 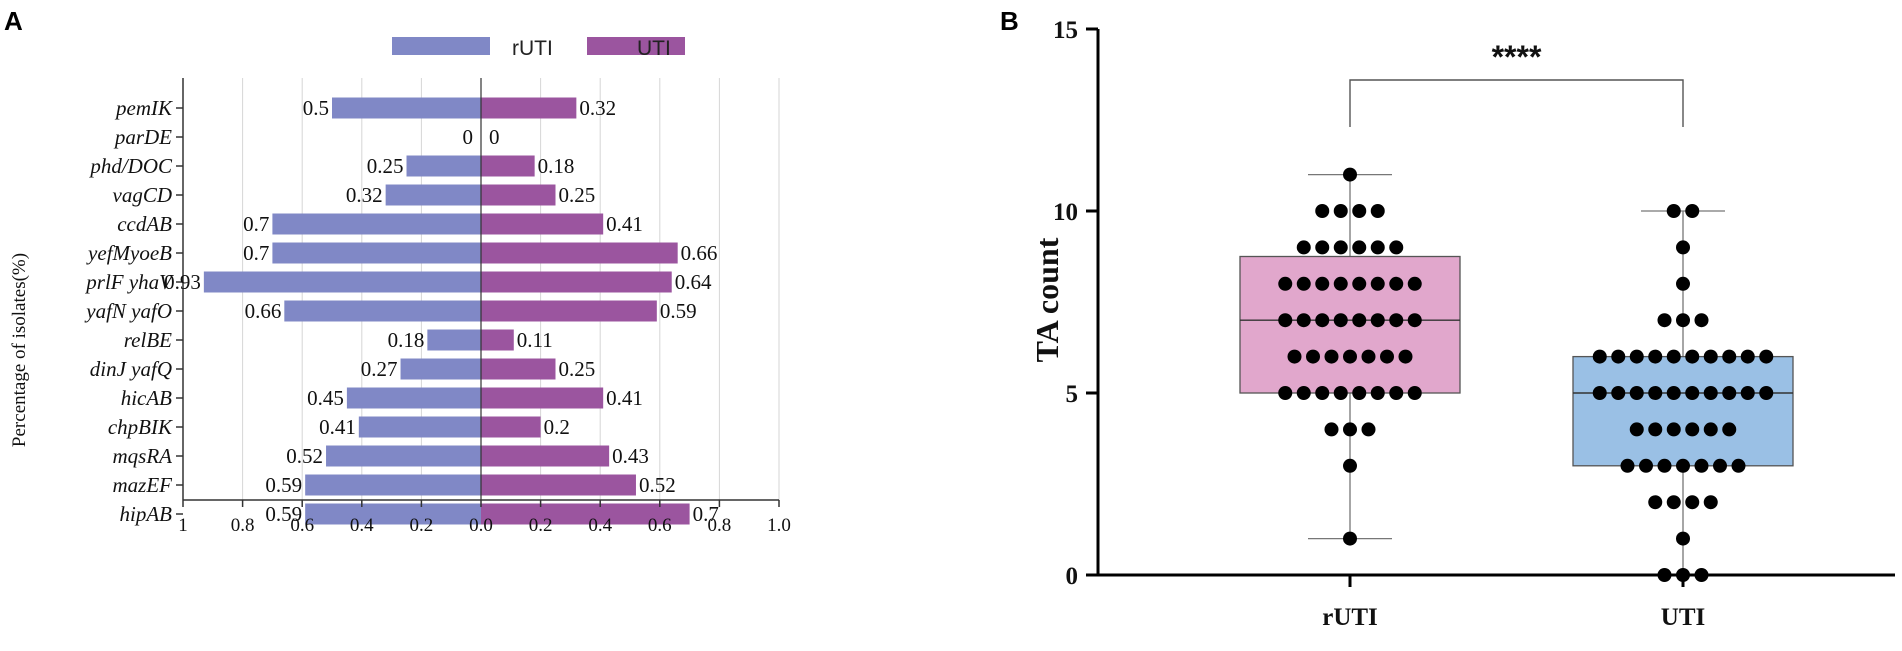 I want to click on data-label-rUTI: 0.93, so click(x=182, y=282).